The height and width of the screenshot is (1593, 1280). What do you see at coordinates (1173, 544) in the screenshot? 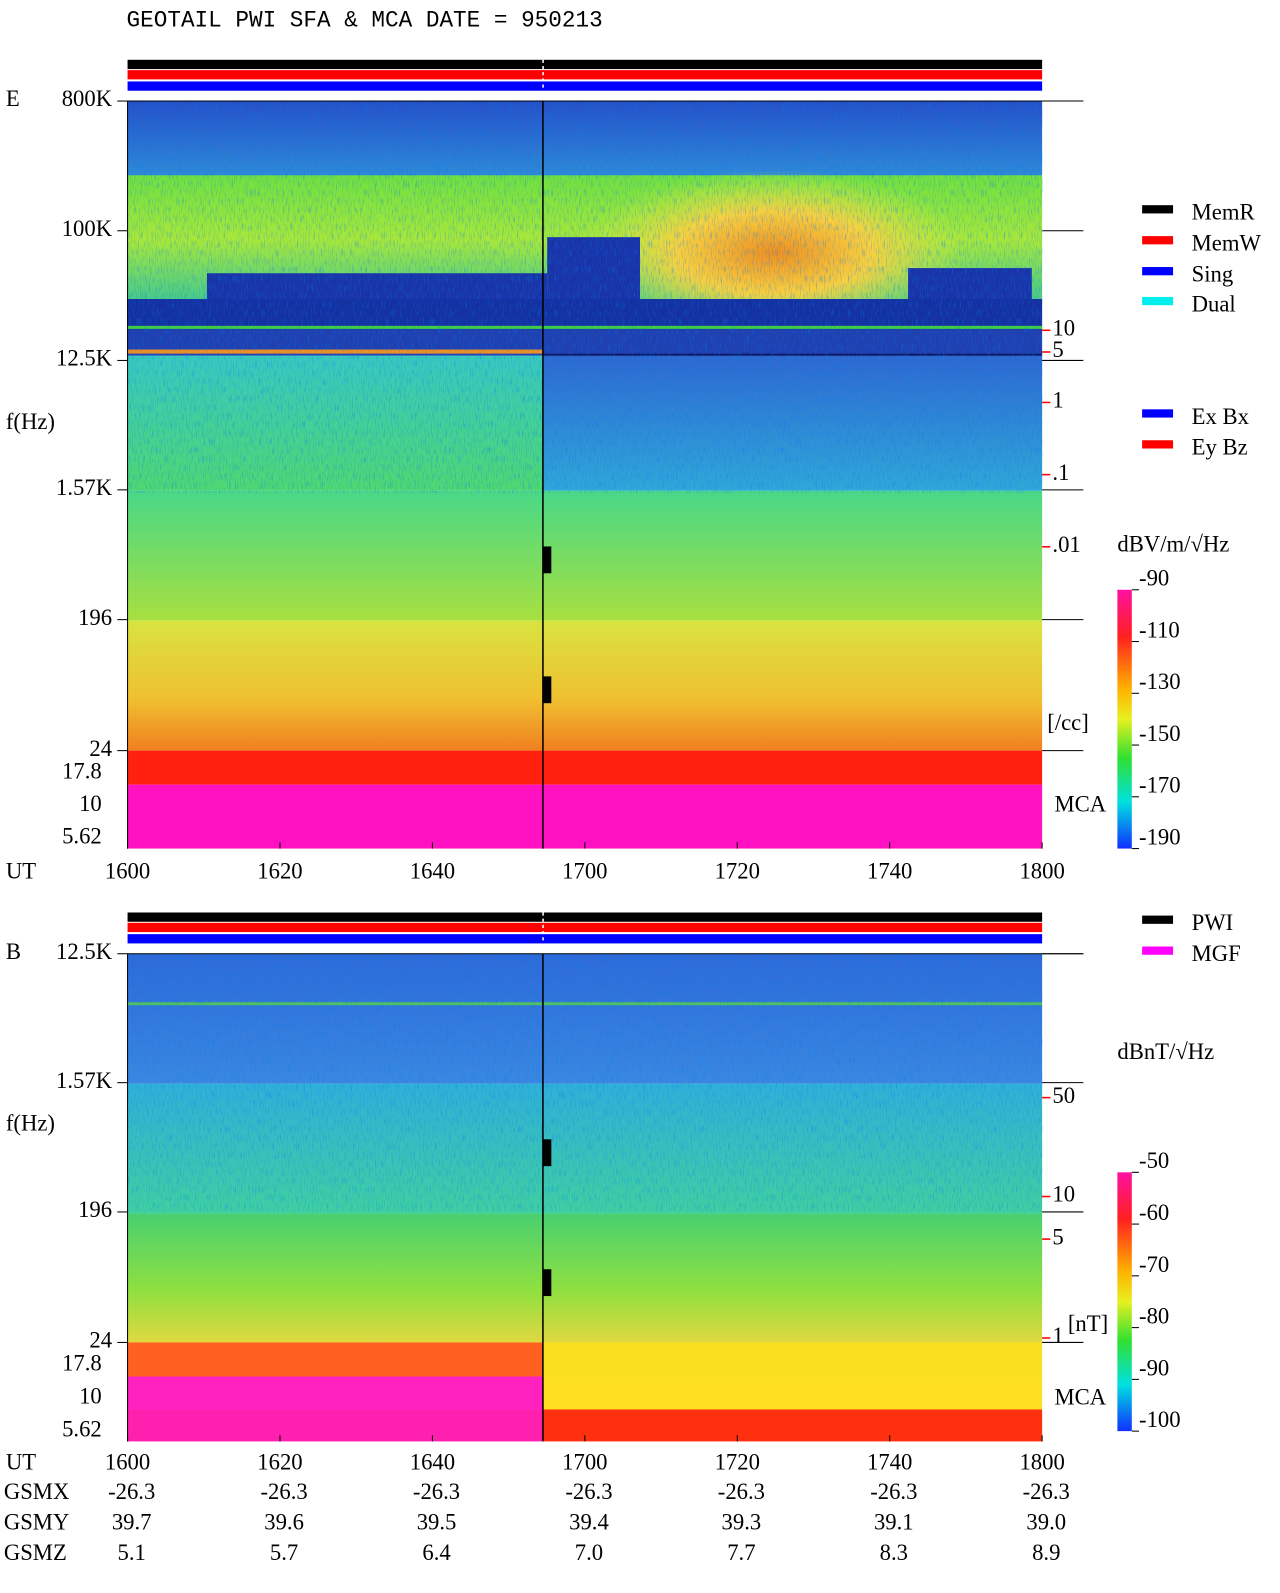
I see `colorbar-label: dBV/m/√Hz` at bounding box center [1173, 544].